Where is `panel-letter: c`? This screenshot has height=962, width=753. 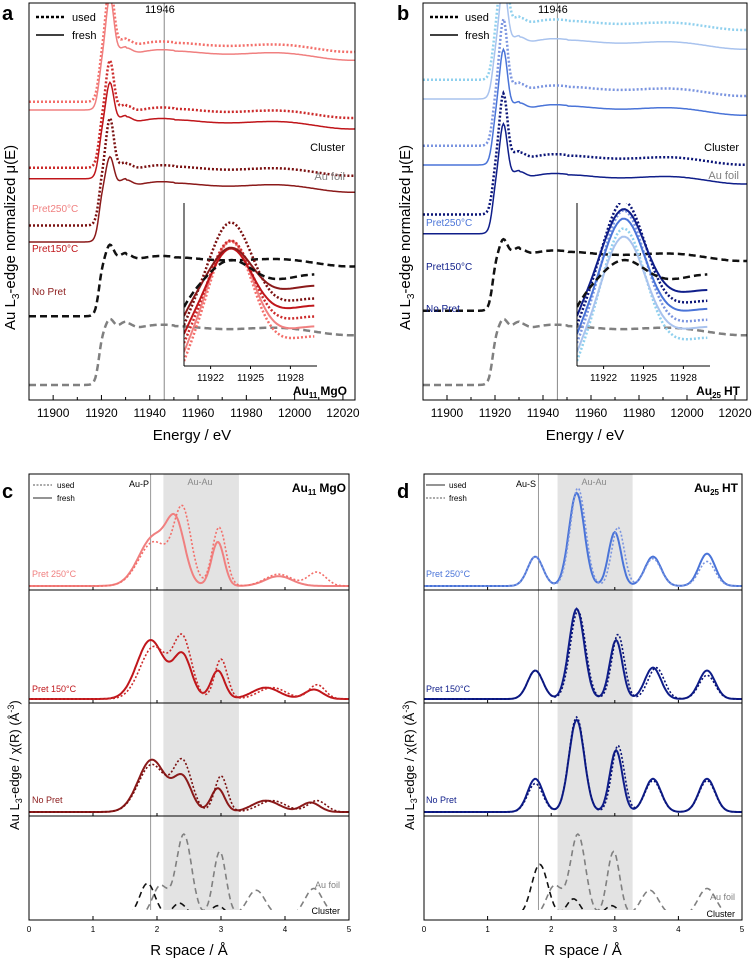 panel-letter: c is located at coordinates (7, 492).